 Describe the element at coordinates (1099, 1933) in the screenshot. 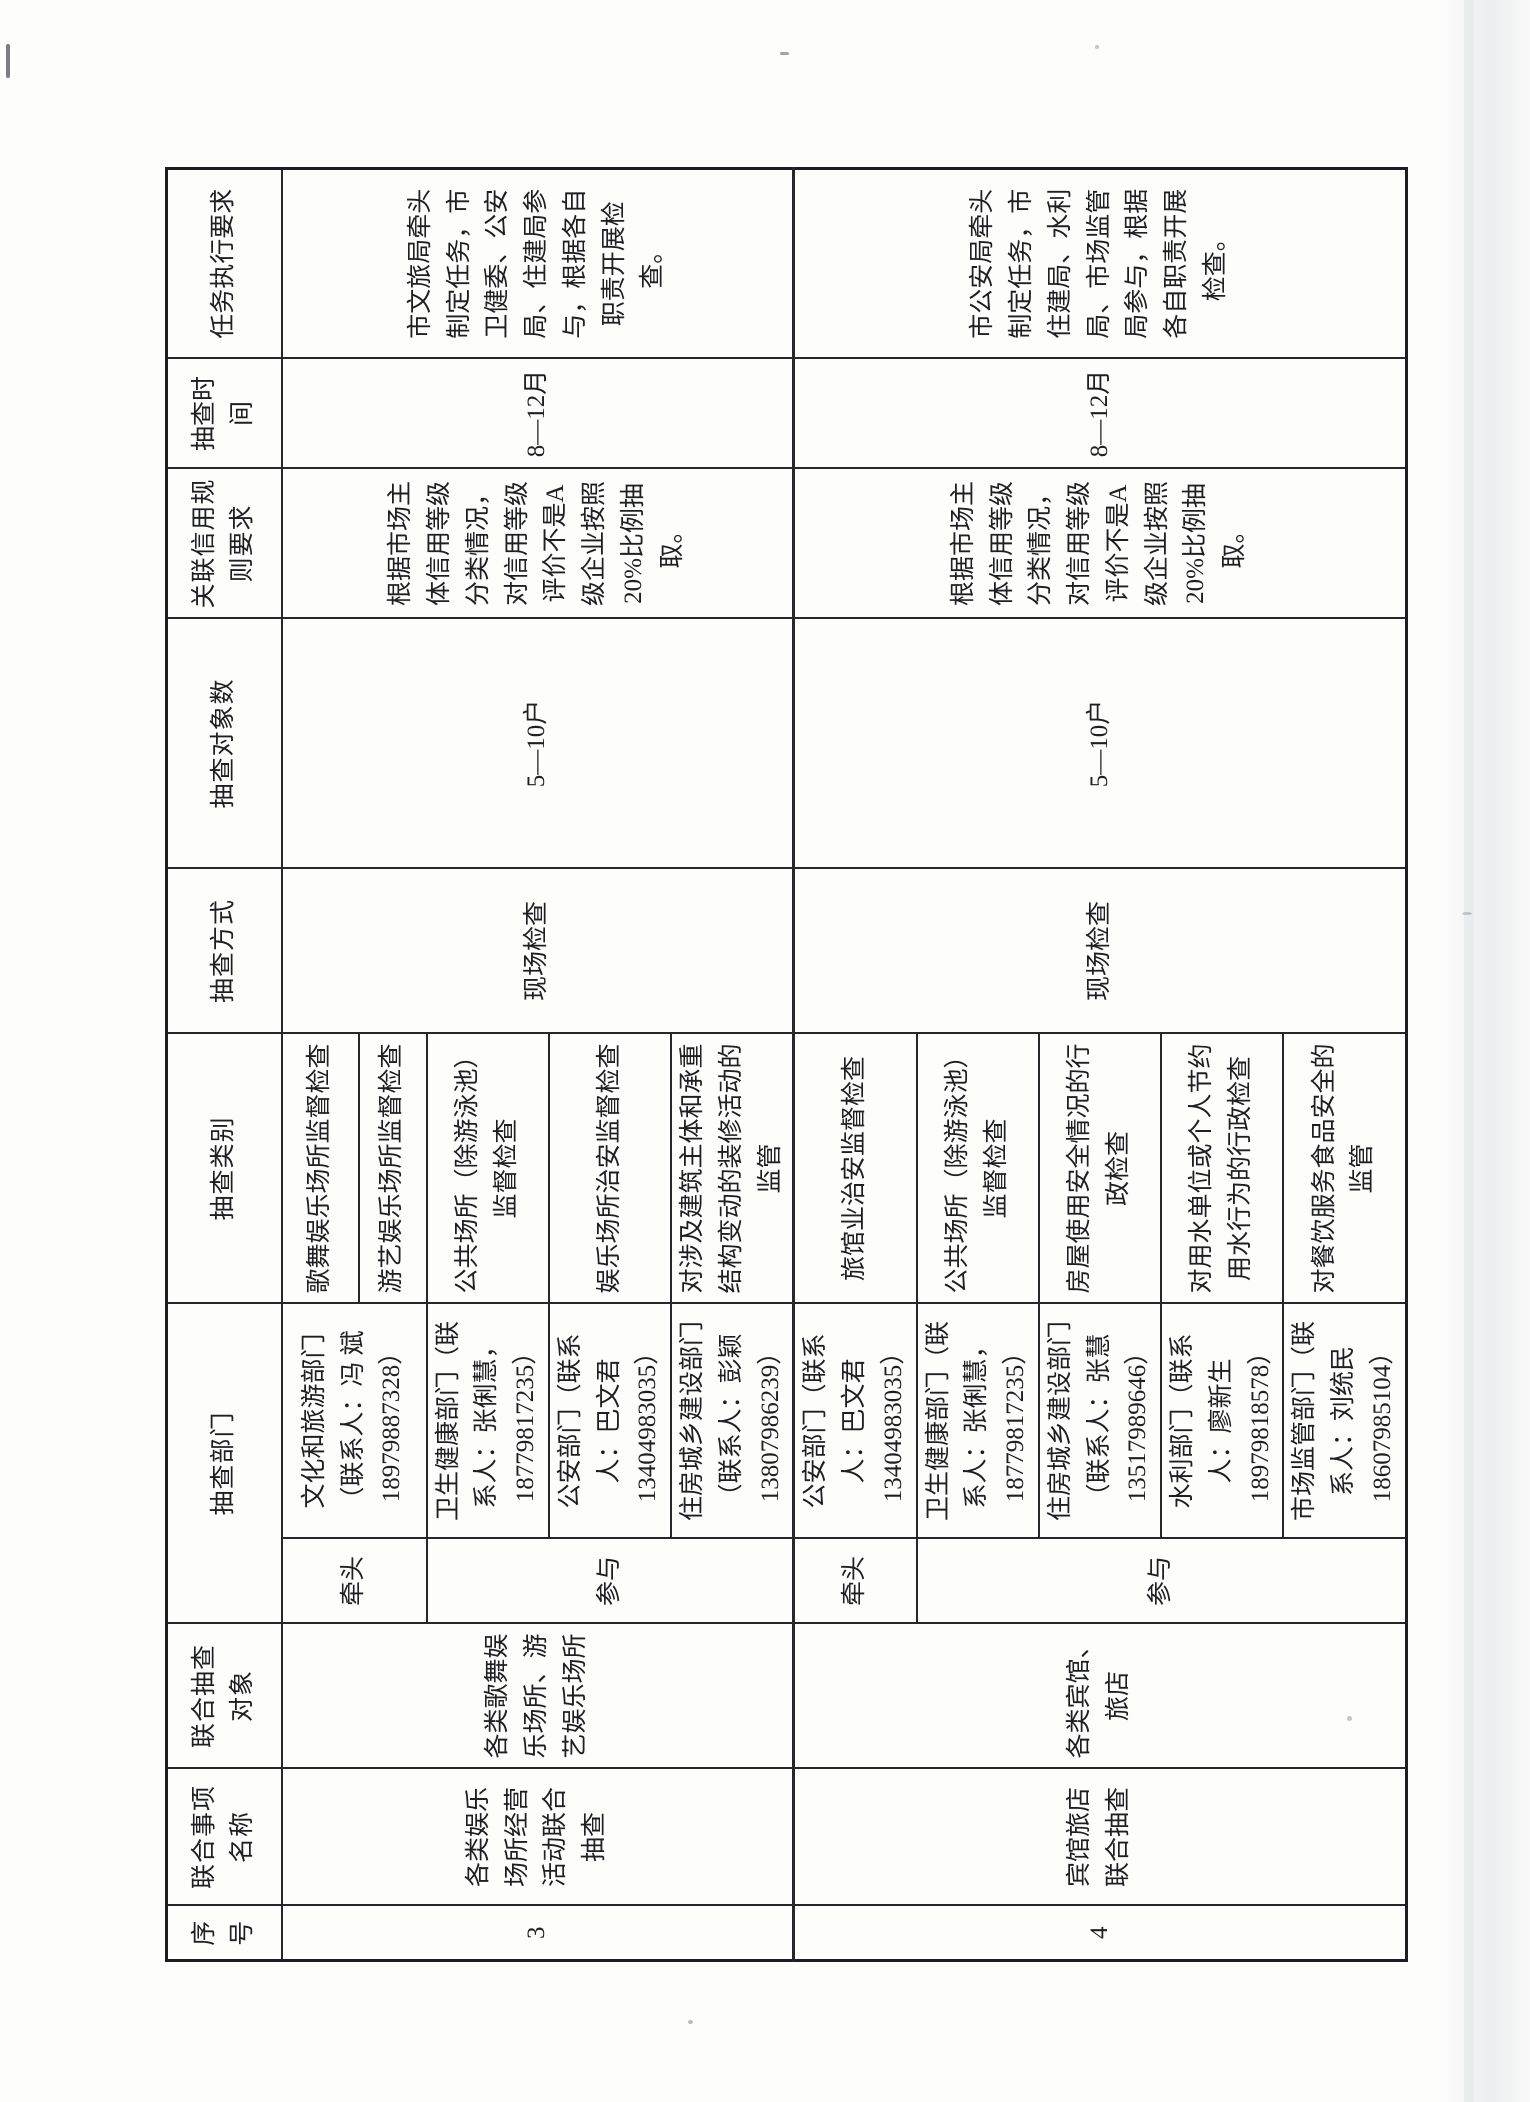

I see `row4-serial-cell: 4` at that location.